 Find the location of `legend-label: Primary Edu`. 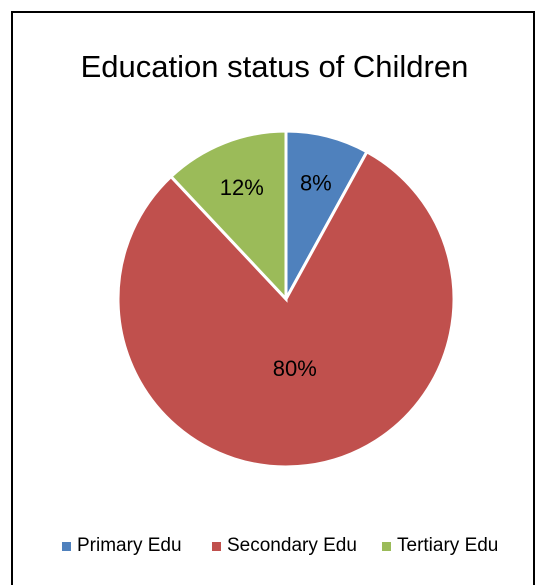

legend-label: Primary Edu is located at coordinates (129, 545).